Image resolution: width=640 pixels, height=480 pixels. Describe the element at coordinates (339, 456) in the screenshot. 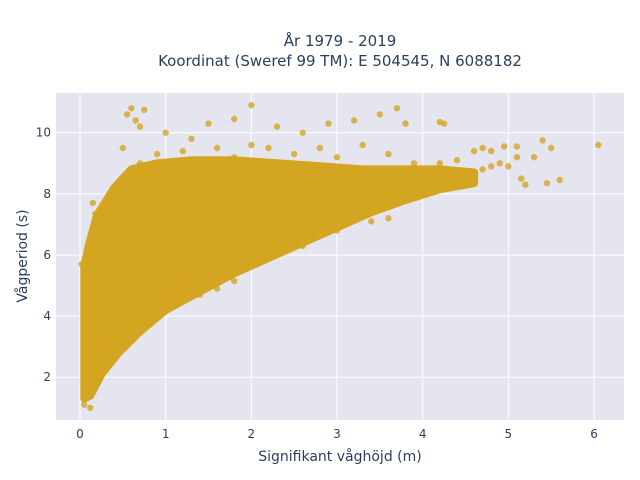

I see `x-axis-title: Signifikant våghöjd (m)` at that location.